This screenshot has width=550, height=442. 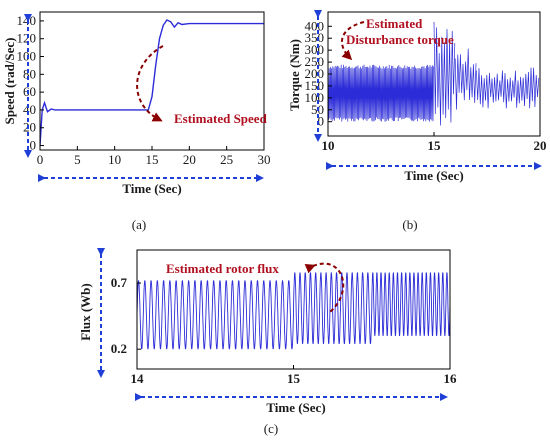 What do you see at coordinates (29, 91) in the screenshot?
I see `panel-a-ytick-label: 60` at bounding box center [29, 91].